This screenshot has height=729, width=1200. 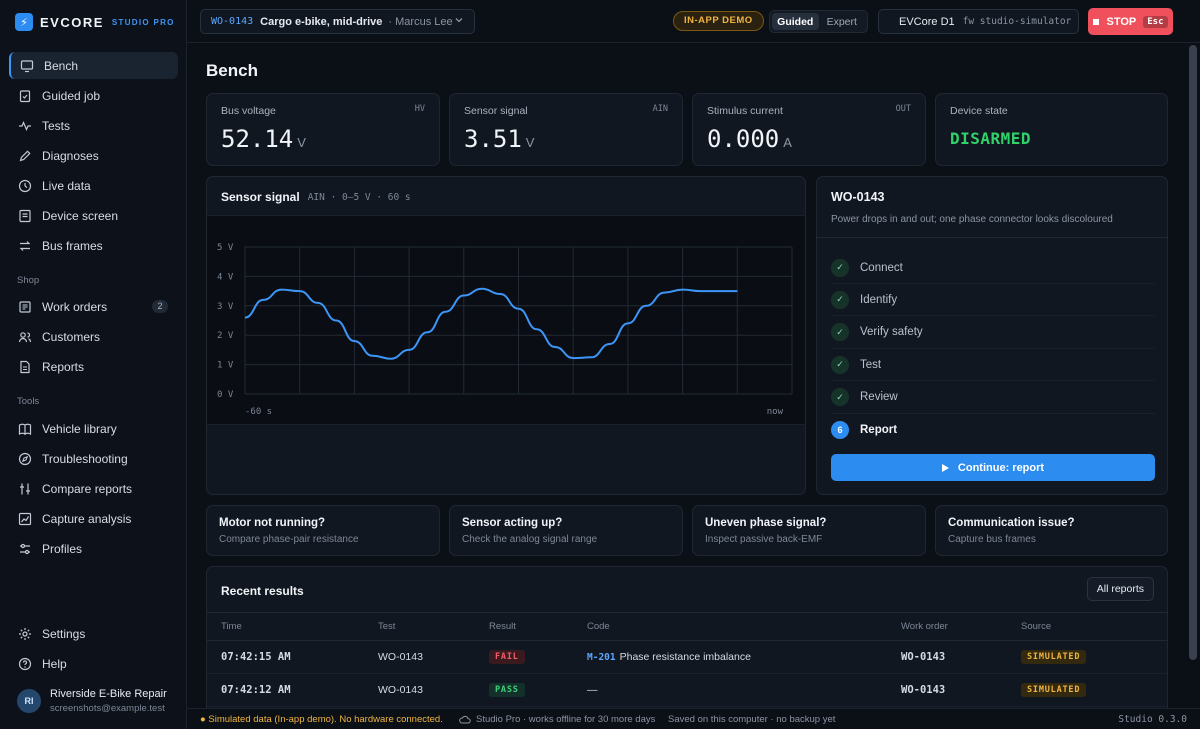 I want to click on sensor-signal-chart: 5 V 4 V 3 V 2 V 1 V 0 V -60 s now, so click(x=505, y=330).